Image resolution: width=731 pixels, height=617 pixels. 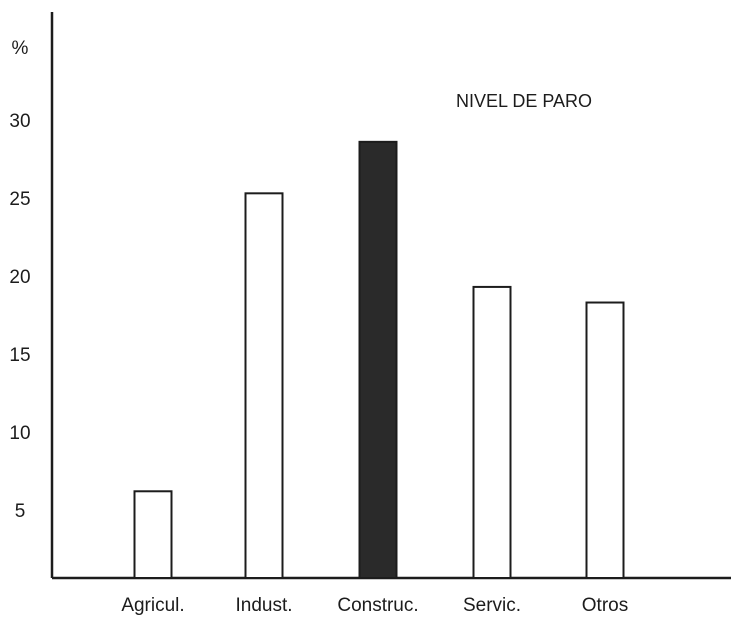 I want to click on x-tick-label: Indust., so click(x=263, y=605).